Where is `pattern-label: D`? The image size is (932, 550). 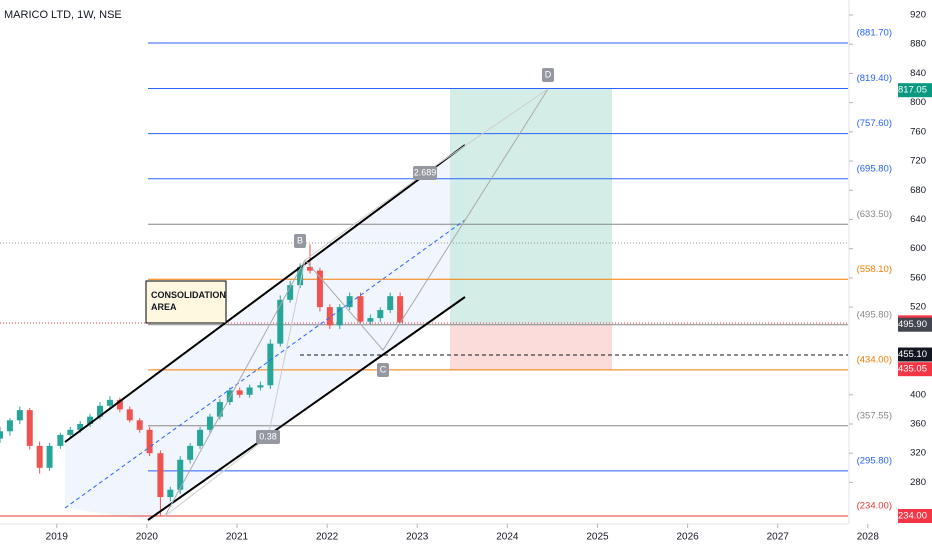 pattern-label: D is located at coordinates (548, 74).